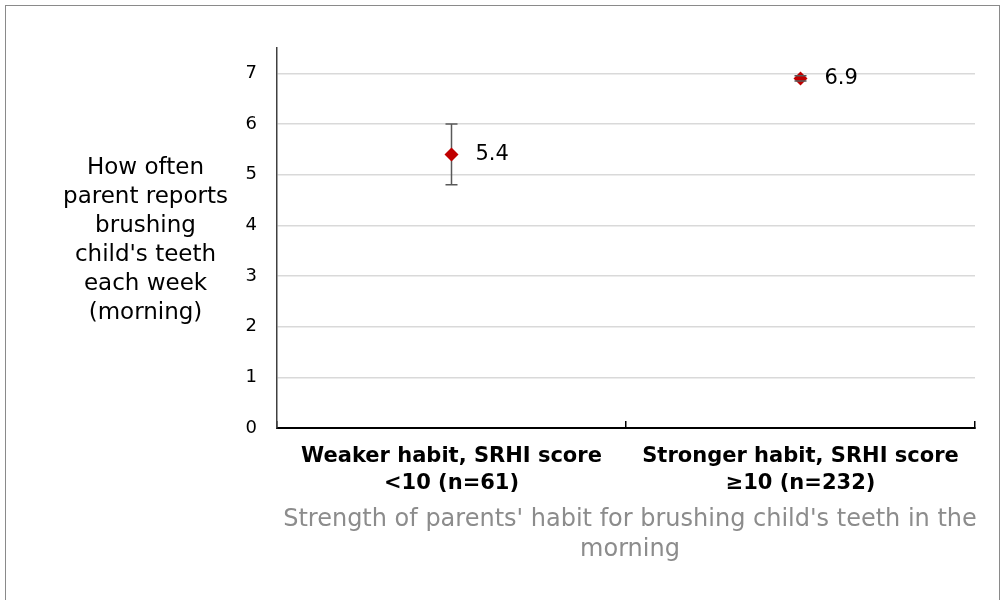 This screenshot has height=600, width=1007. What do you see at coordinates (251, 376) in the screenshot?
I see `y-tick-label: 1` at bounding box center [251, 376].